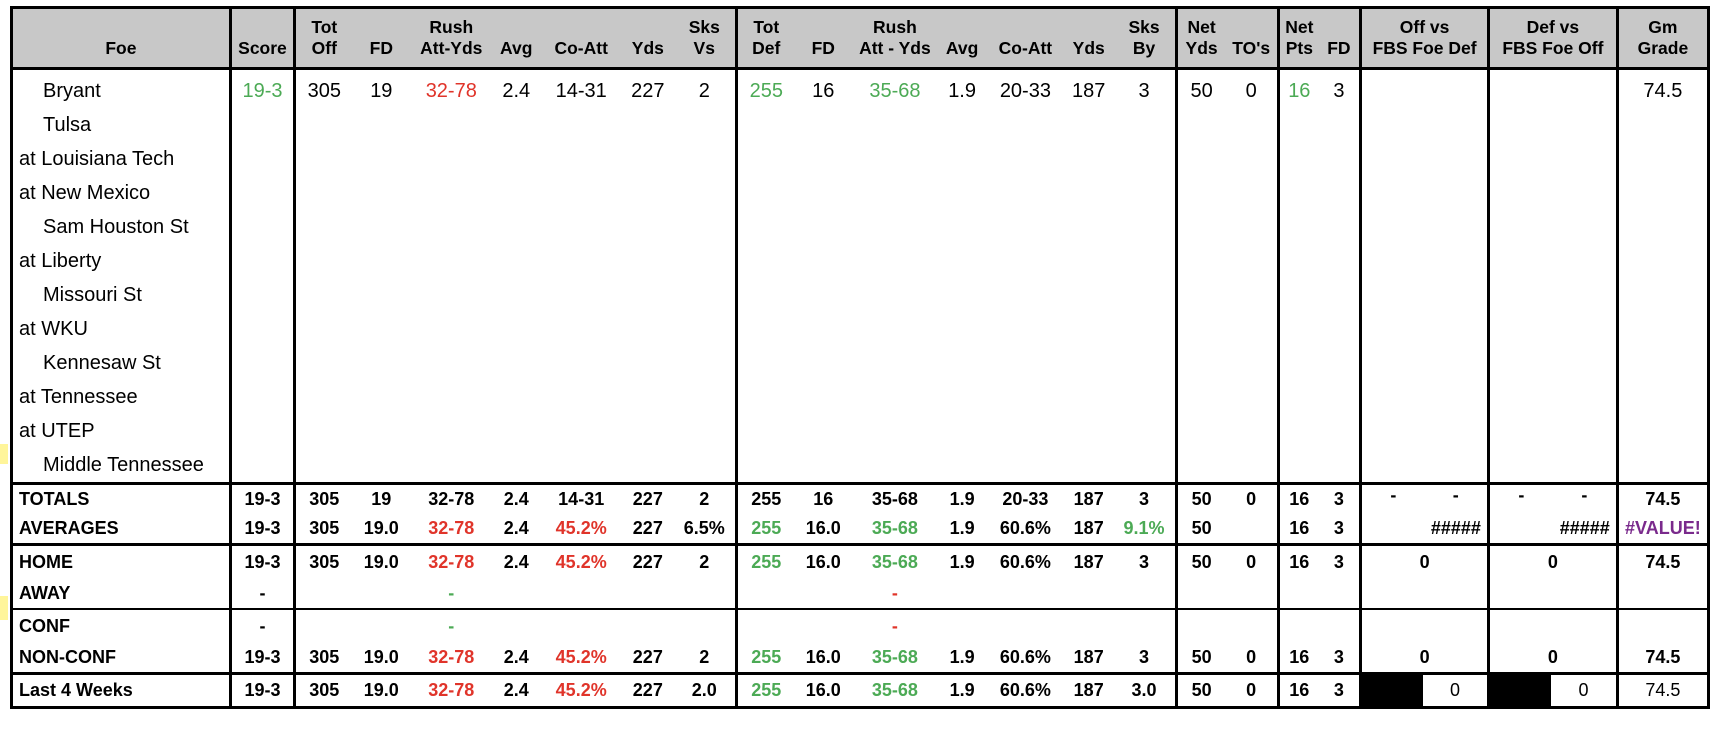 The width and height of the screenshot is (1724, 744). What do you see at coordinates (706, 498) in the screenshot?
I see `cell-sks-vs: 2` at bounding box center [706, 498].